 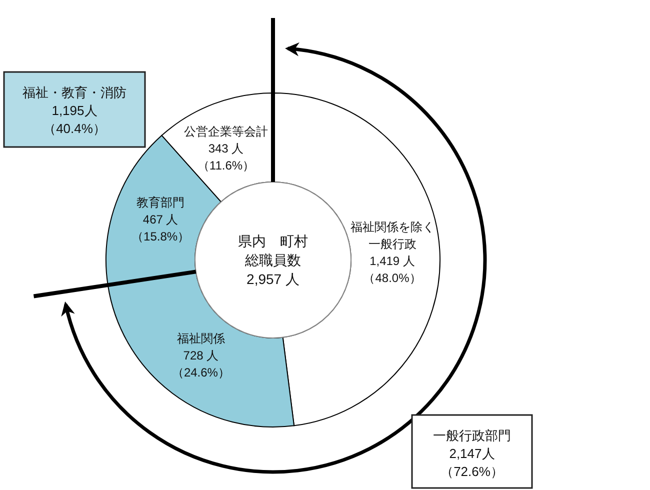 I want to click on data-label: 728 人（24.6%）, so click(x=201, y=364).